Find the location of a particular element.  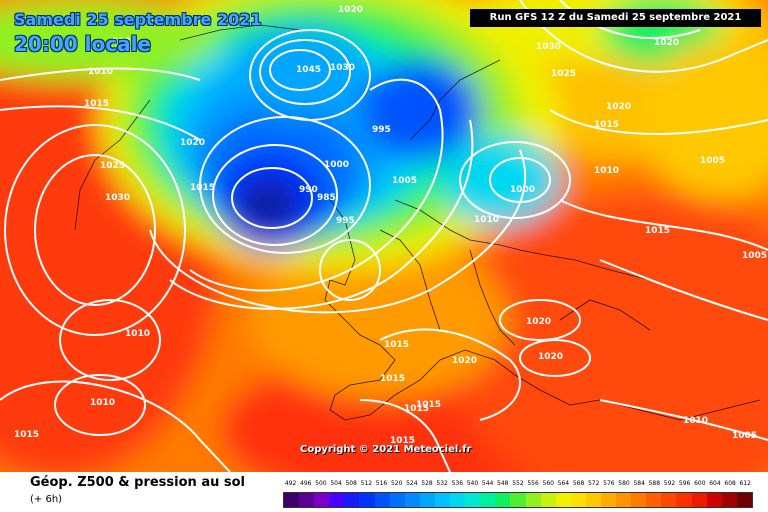

scale-label: 528 is located at coordinates (427, 483).